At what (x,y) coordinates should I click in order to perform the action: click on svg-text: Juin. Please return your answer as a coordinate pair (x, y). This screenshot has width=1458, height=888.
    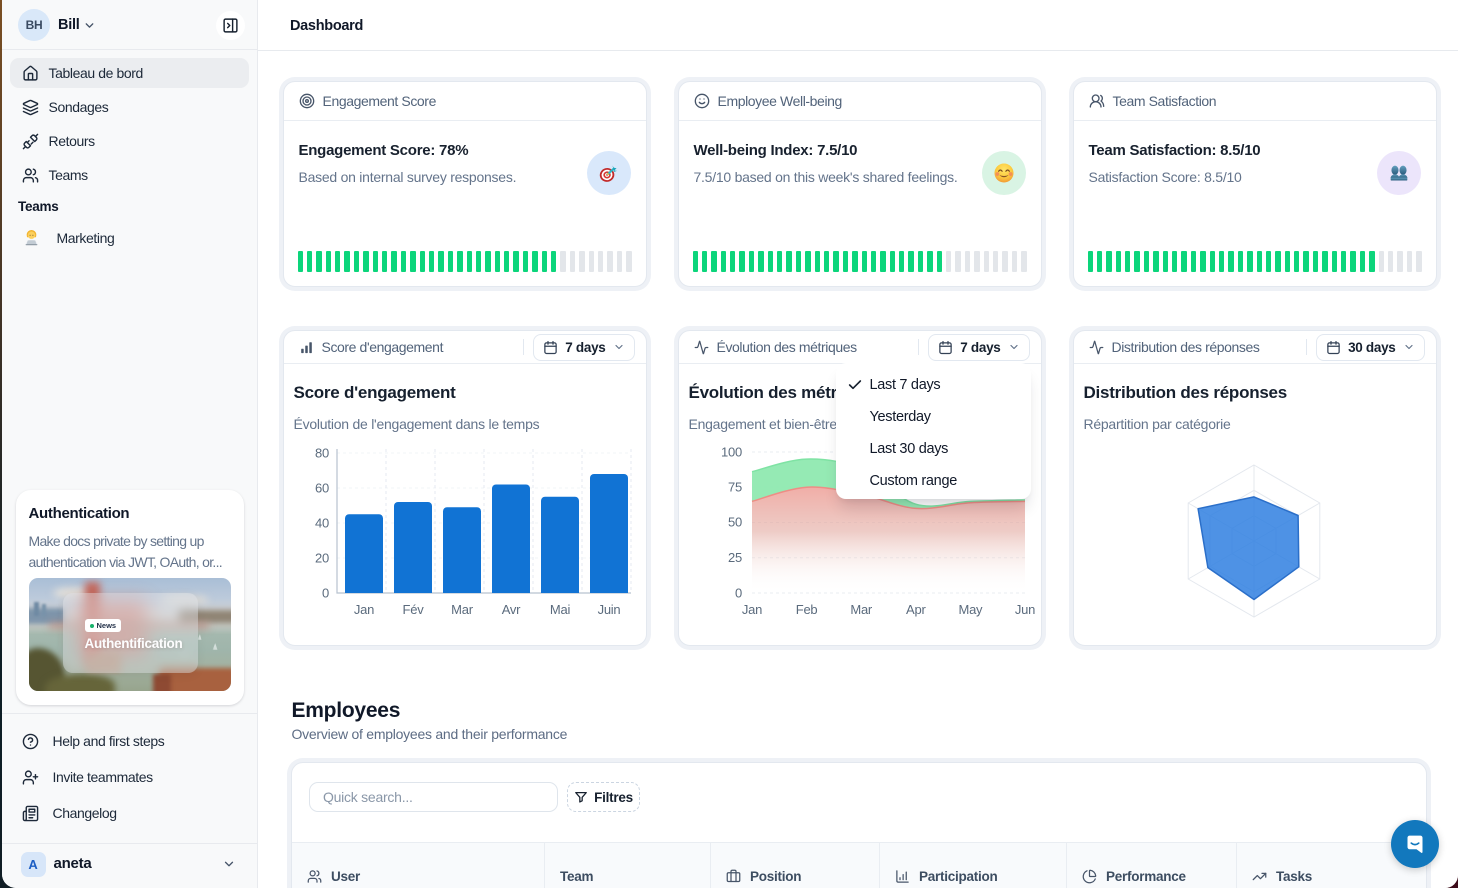
    Looking at the image, I should click on (608, 609).